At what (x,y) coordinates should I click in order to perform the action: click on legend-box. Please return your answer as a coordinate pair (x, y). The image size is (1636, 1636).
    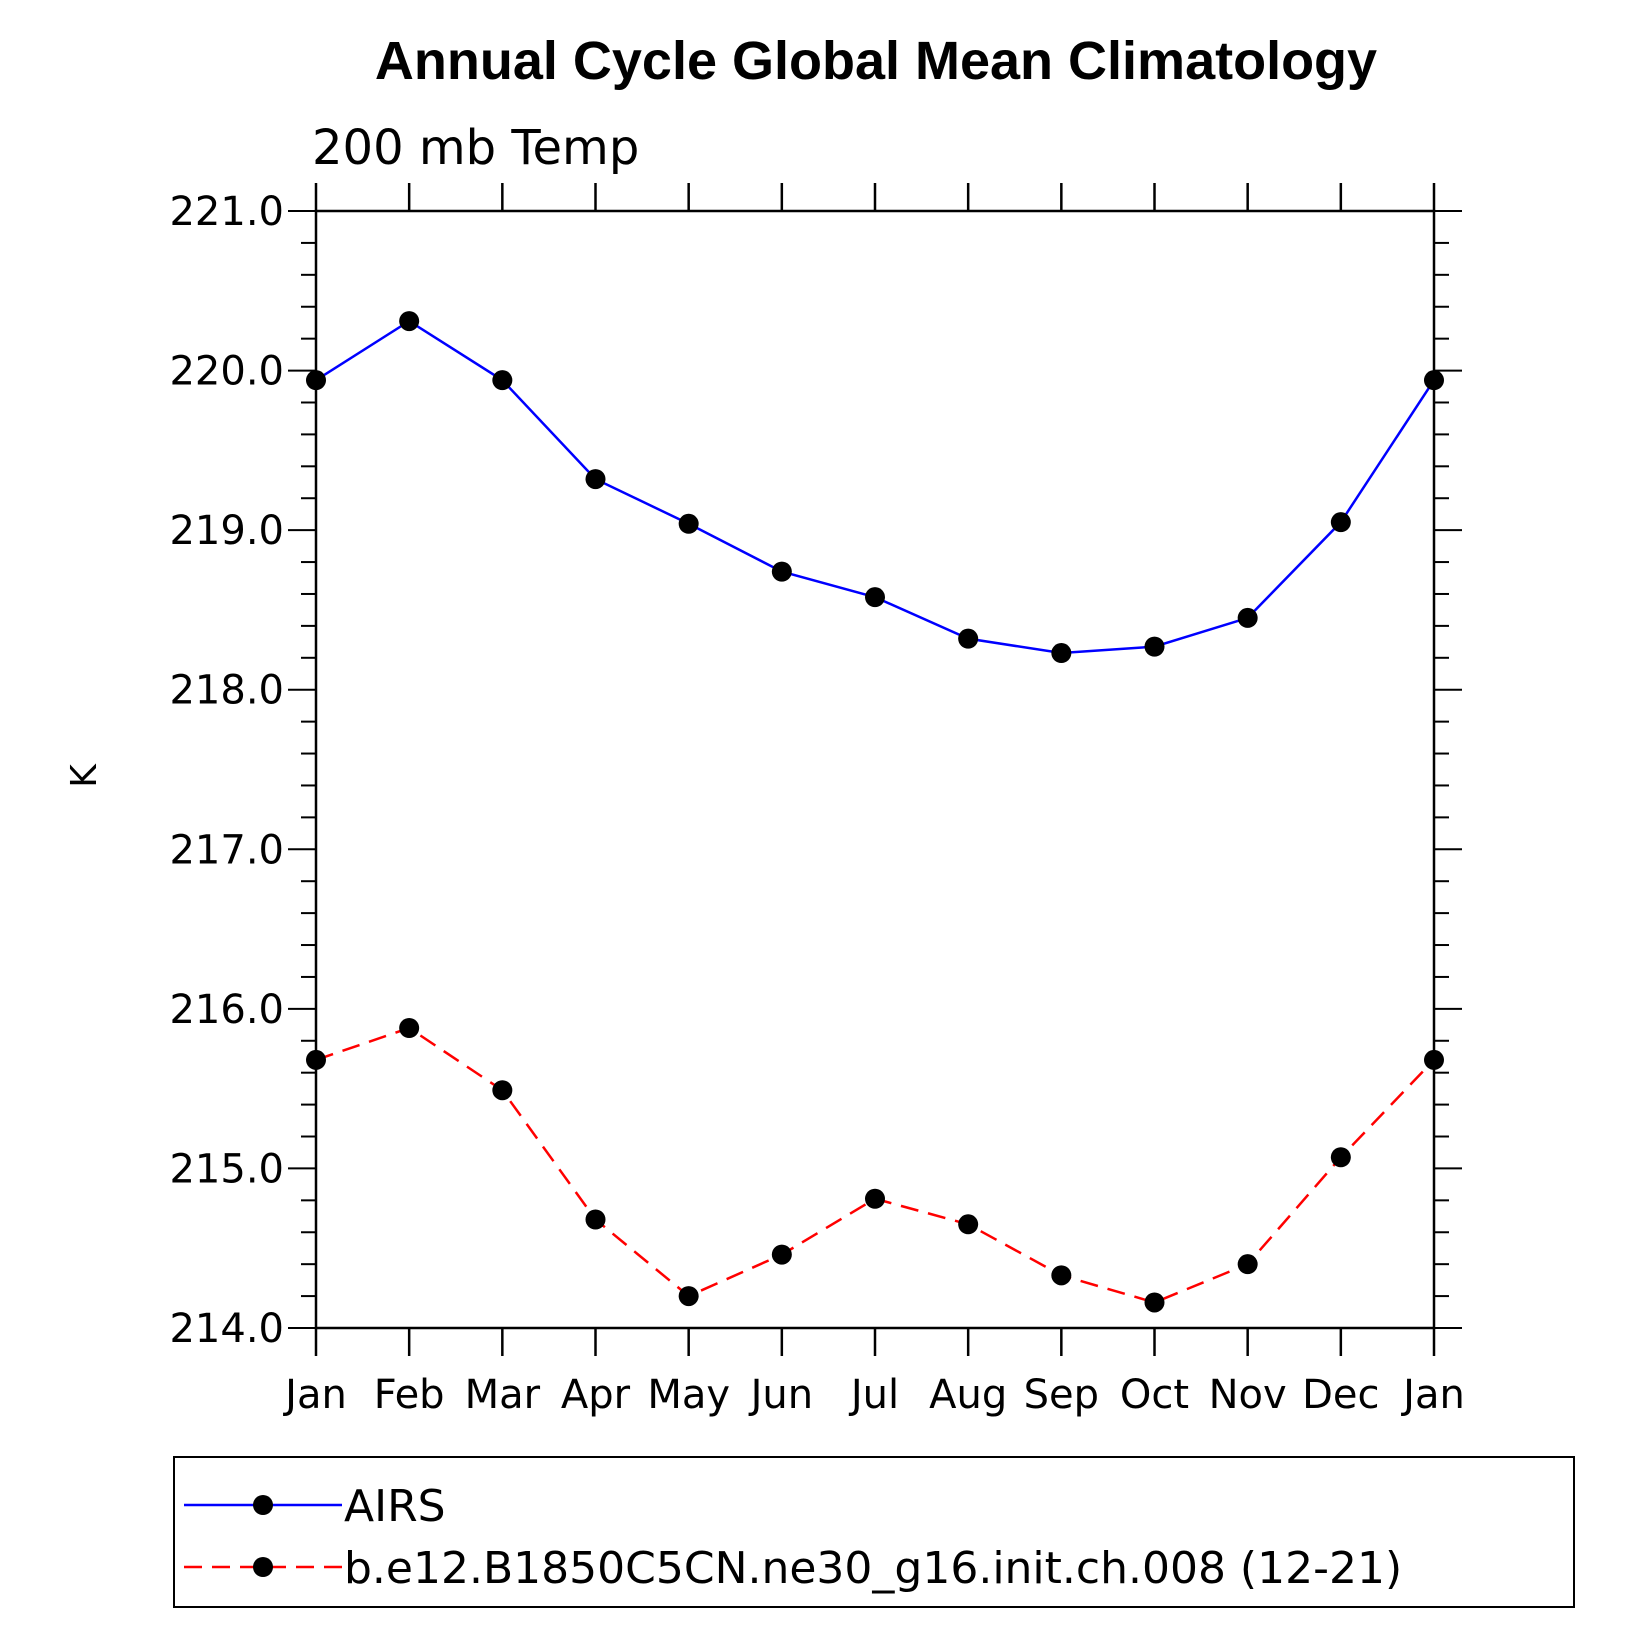
    Looking at the image, I should click on (874, 1532).